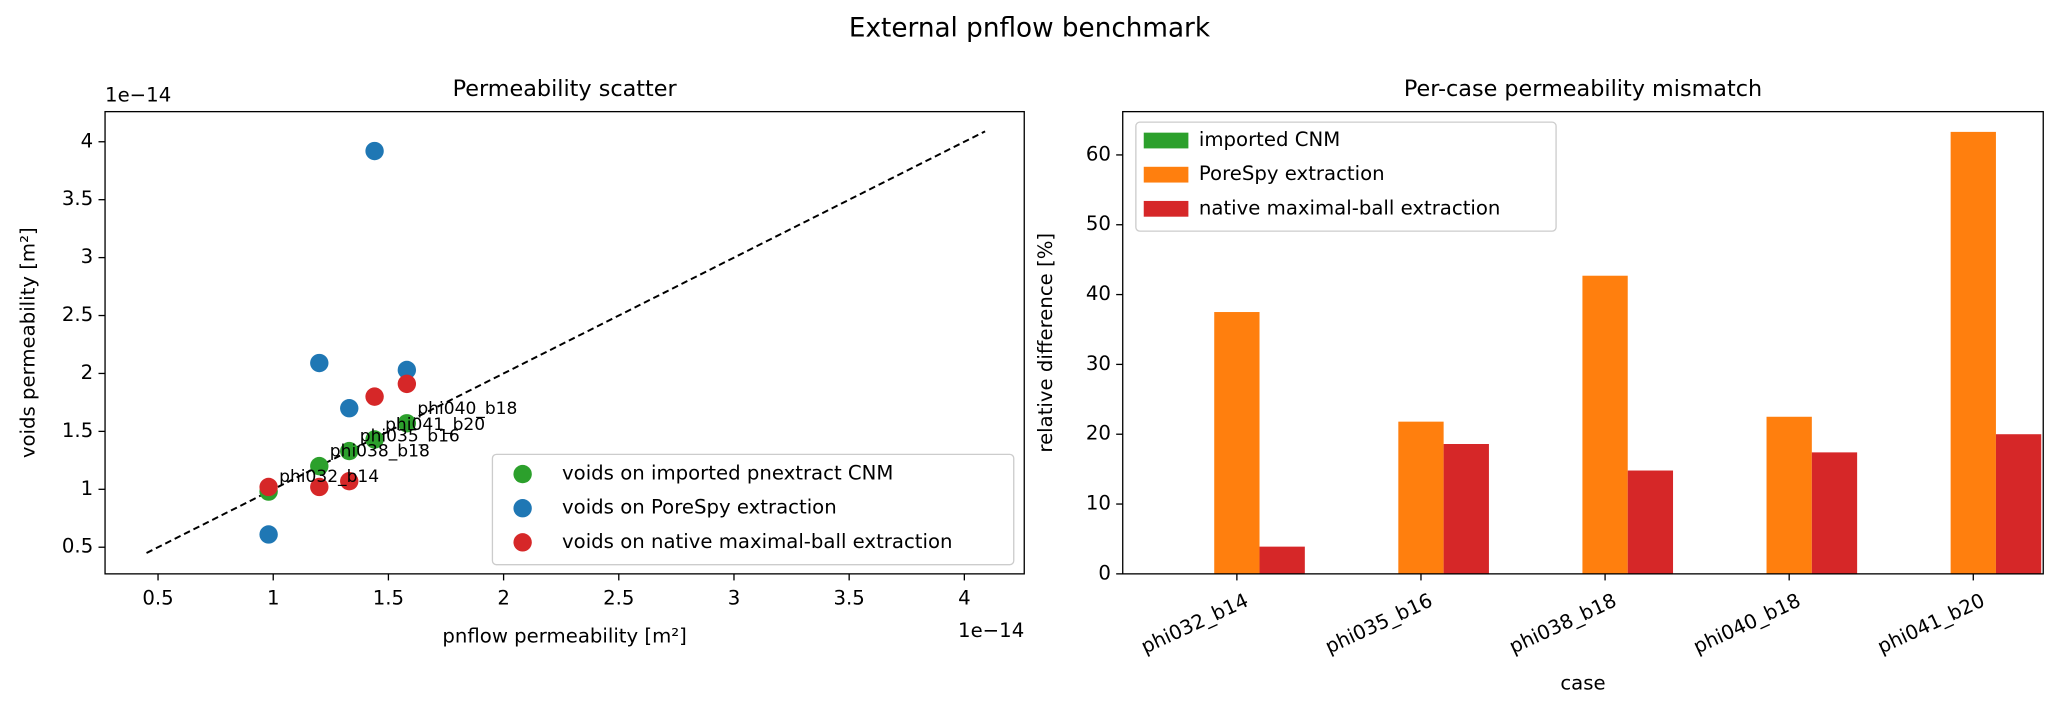  Describe the element at coordinates (467, 409) in the screenshot. I see `point-label: phi040_b18` at that location.